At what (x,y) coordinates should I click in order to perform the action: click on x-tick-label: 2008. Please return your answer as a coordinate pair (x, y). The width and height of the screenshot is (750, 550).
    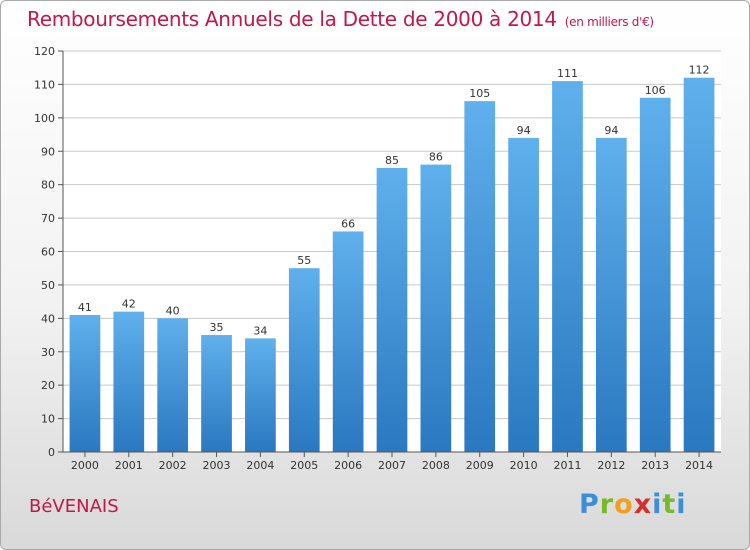
    Looking at the image, I should click on (436, 465).